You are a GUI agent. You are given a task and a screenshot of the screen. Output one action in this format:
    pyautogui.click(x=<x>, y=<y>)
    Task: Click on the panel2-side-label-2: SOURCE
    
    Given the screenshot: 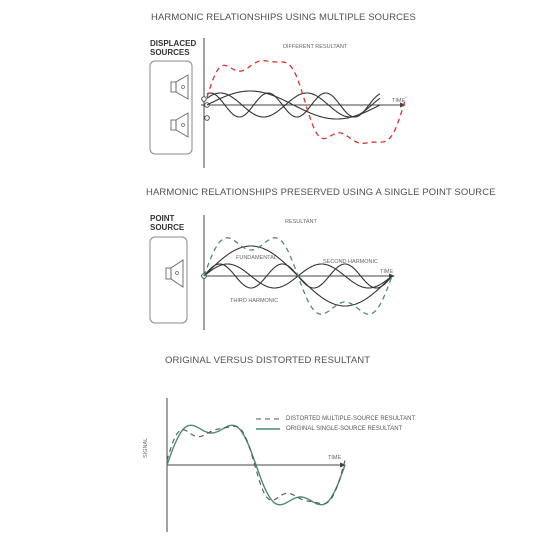 What is the action you would take?
    pyautogui.click(x=167, y=227)
    